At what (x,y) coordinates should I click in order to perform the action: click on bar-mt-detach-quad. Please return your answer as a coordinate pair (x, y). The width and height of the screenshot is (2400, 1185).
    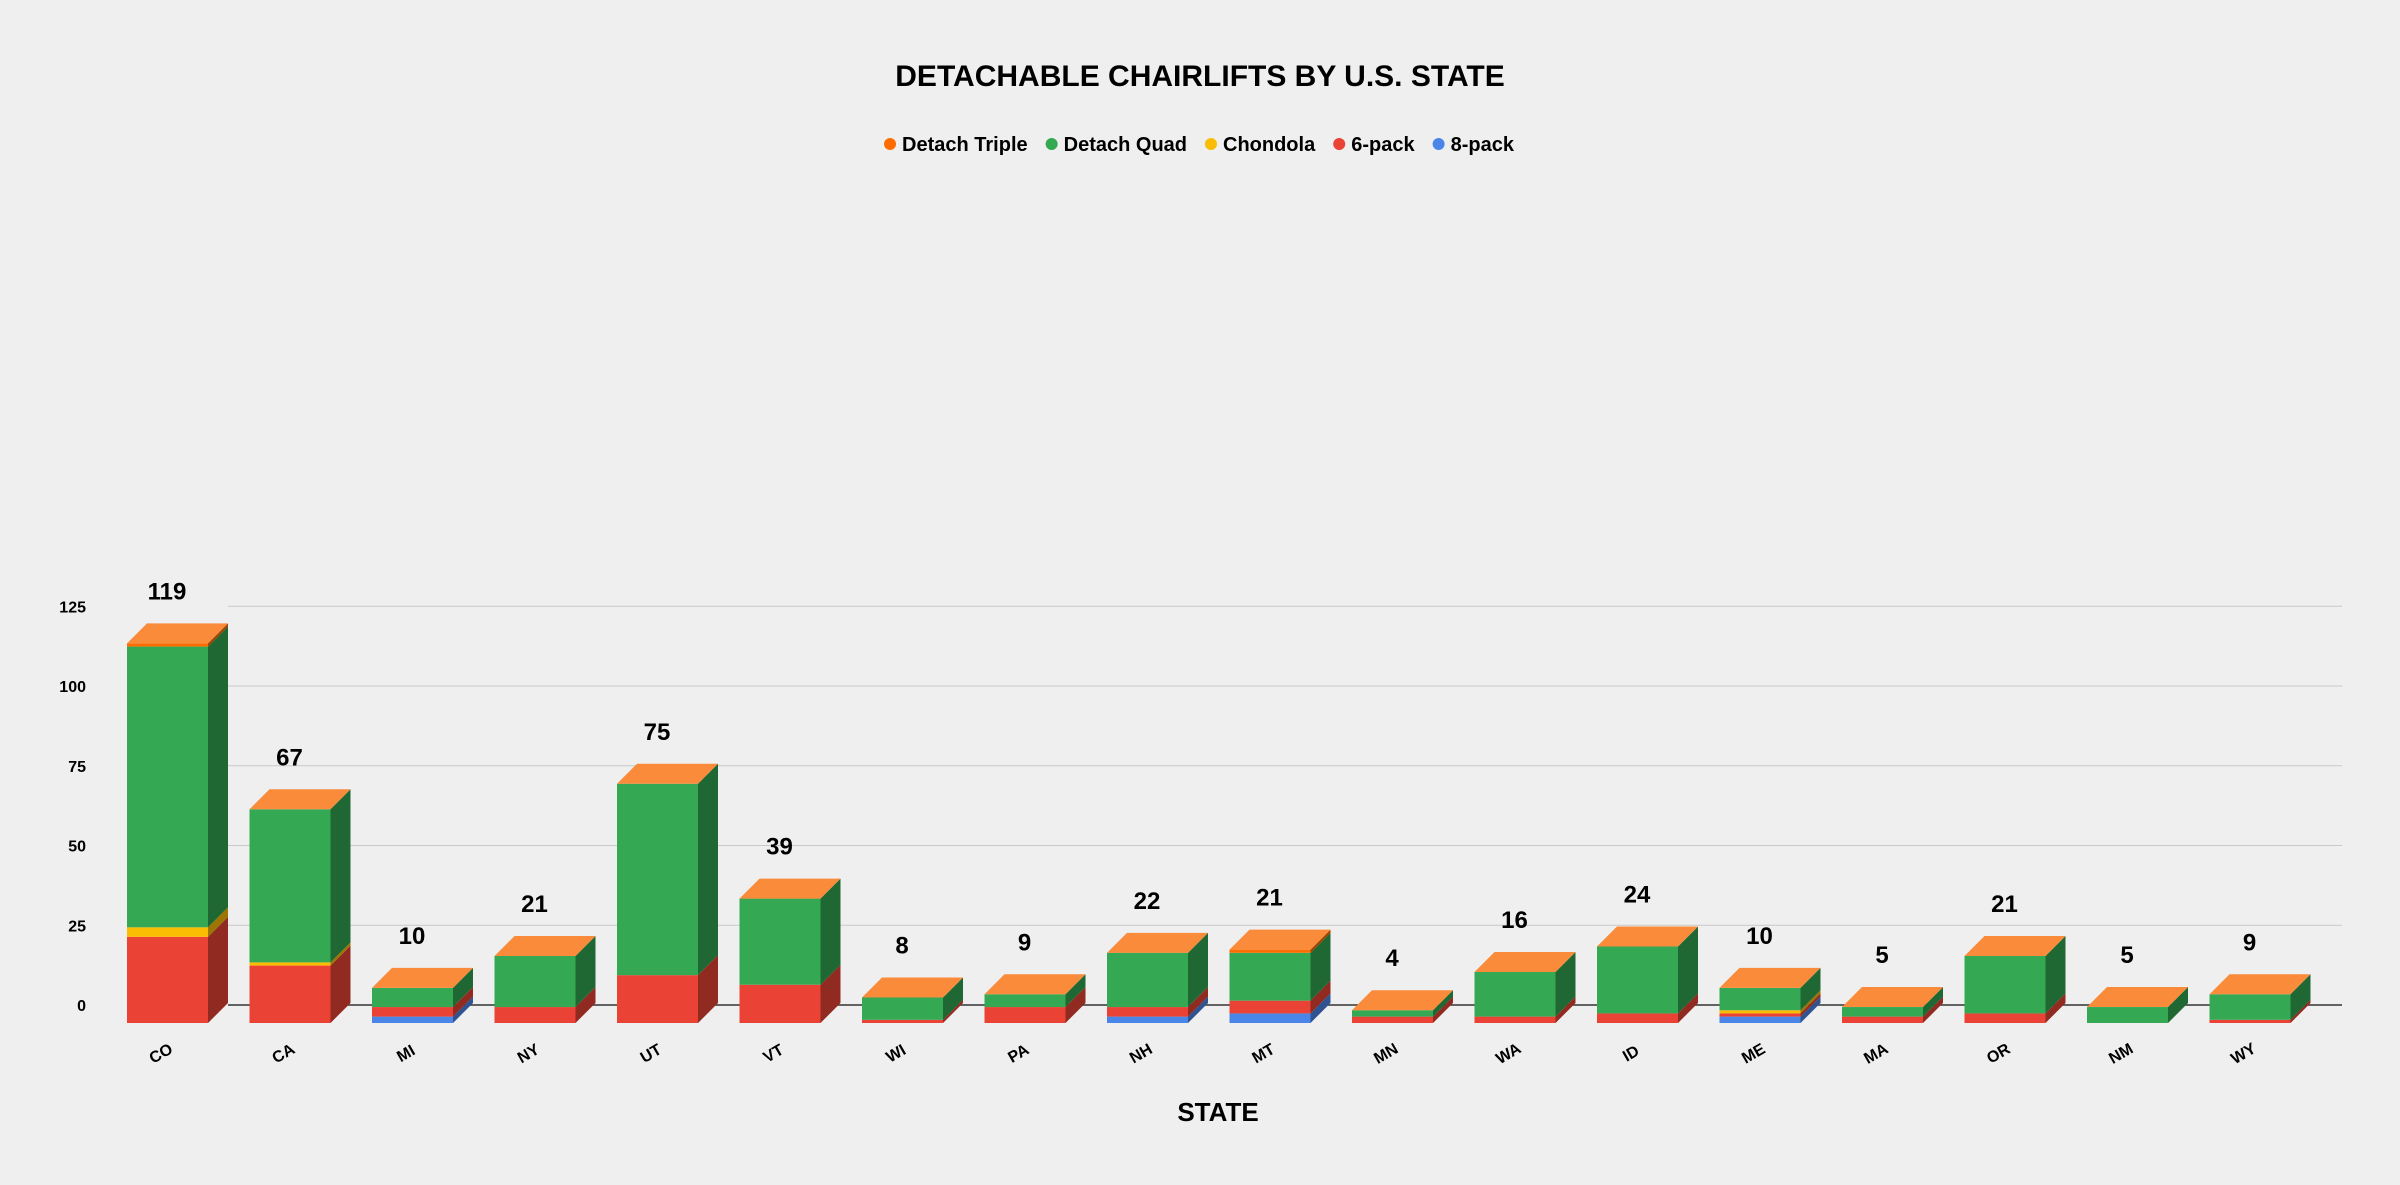
    Looking at the image, I should click on (1270, 976).